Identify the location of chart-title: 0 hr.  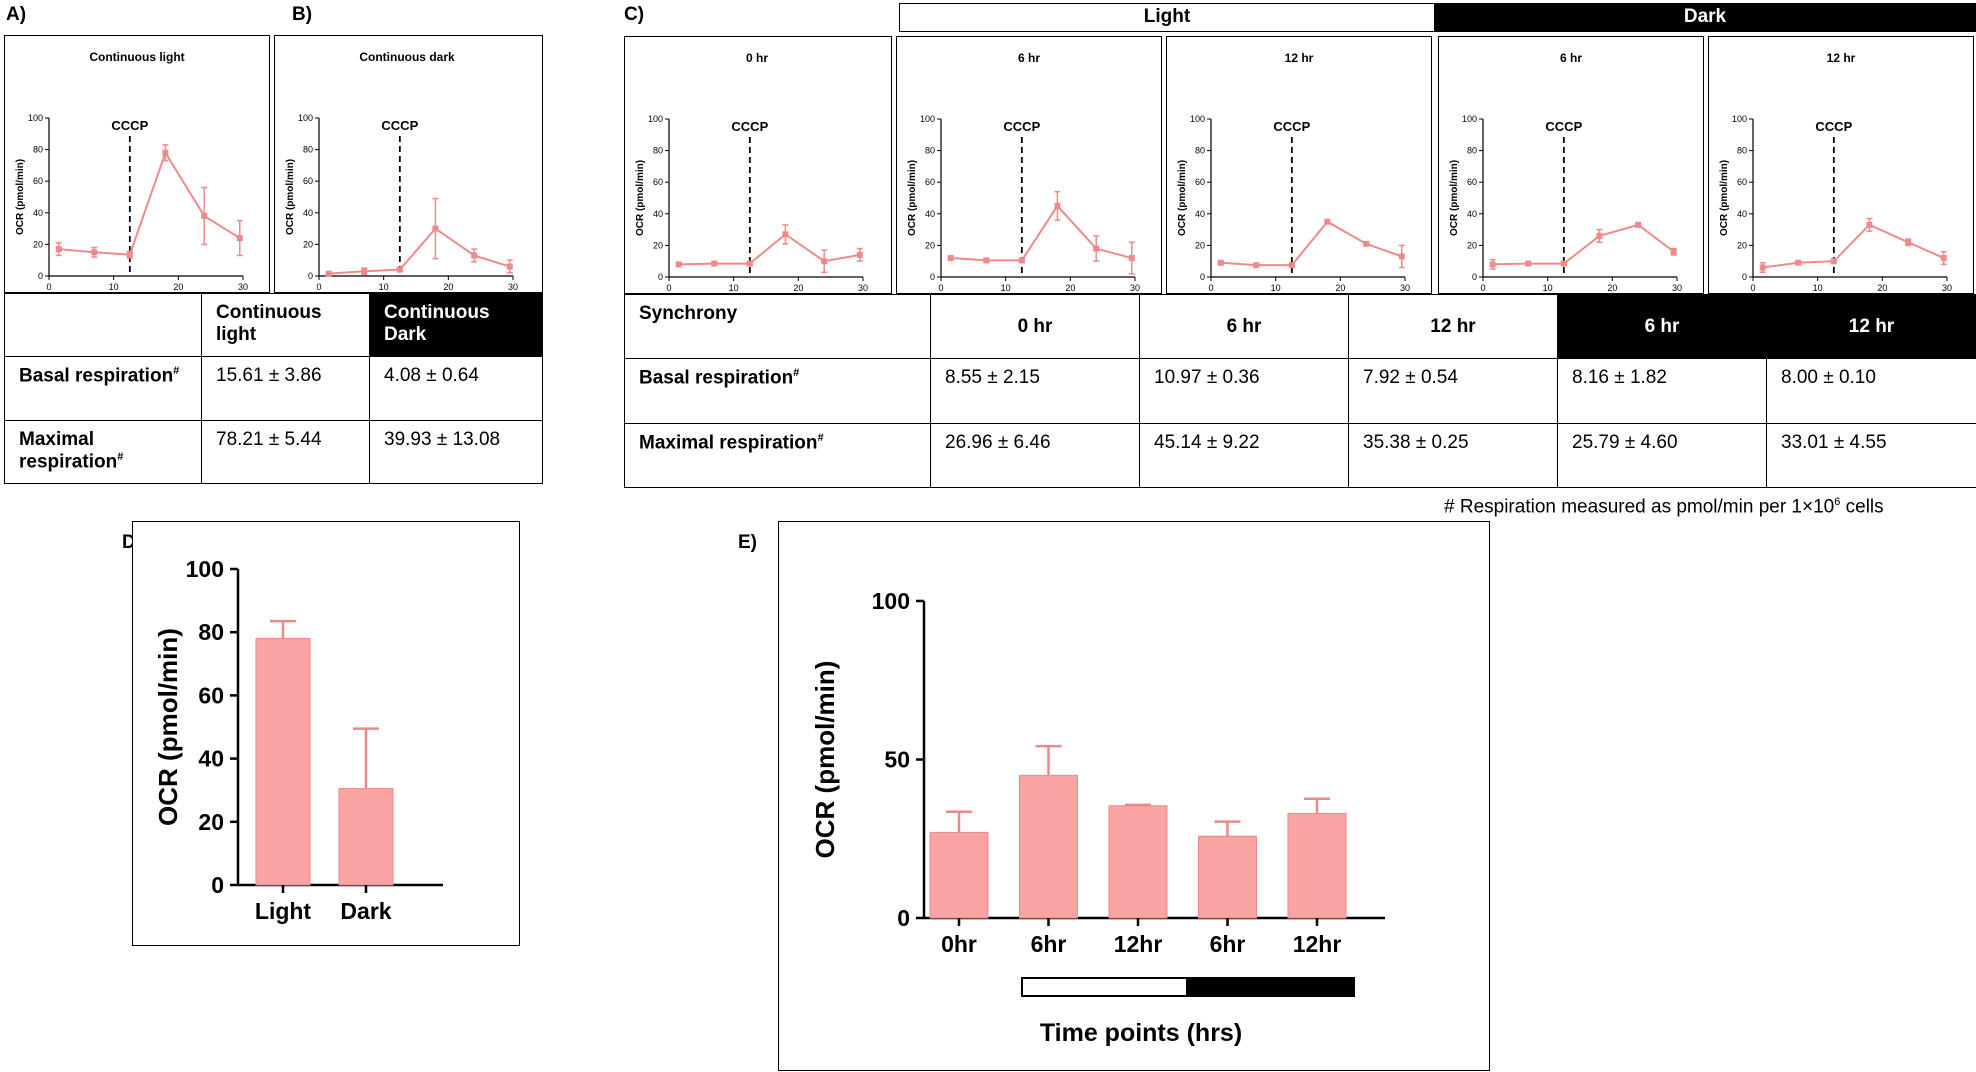
(757, 58).